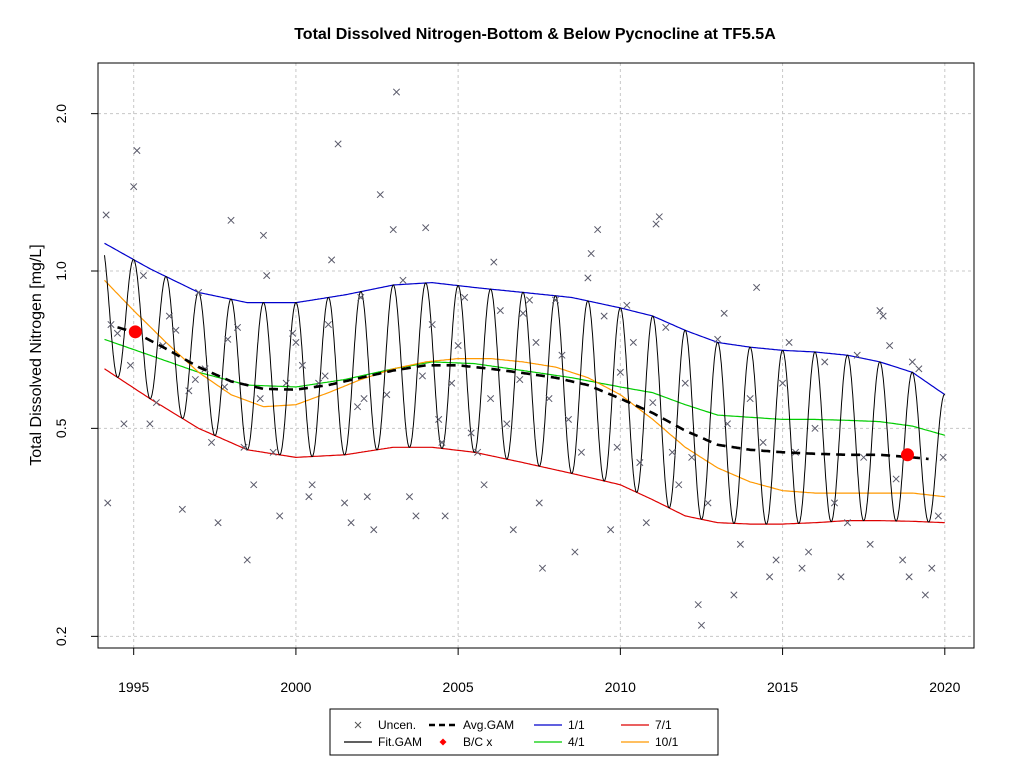 This screenshot has width=1024, height=768. I want to click on legend-item-7-1: 7/1, so click(646, 725).